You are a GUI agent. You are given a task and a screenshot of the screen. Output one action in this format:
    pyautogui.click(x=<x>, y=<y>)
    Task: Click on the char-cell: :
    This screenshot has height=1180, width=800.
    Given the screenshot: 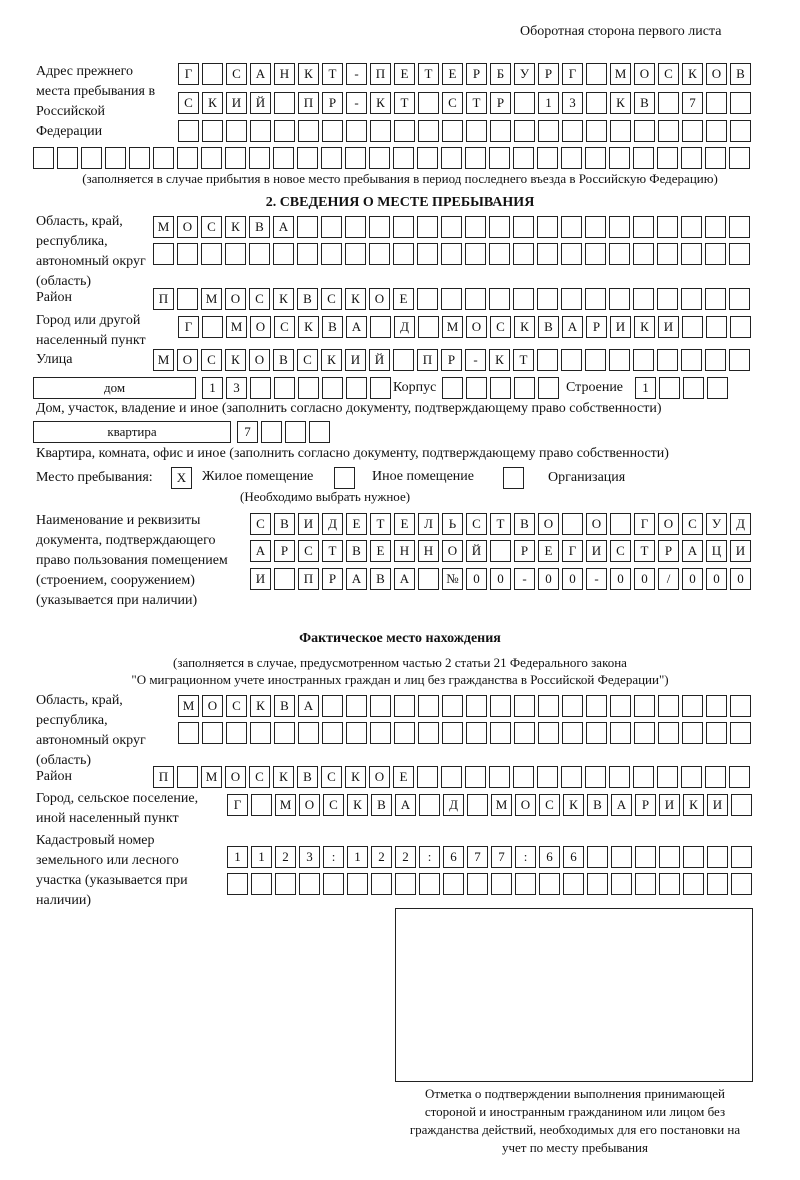 What is the action you would take?
    pyautogui.click(x=429, y=857)
    